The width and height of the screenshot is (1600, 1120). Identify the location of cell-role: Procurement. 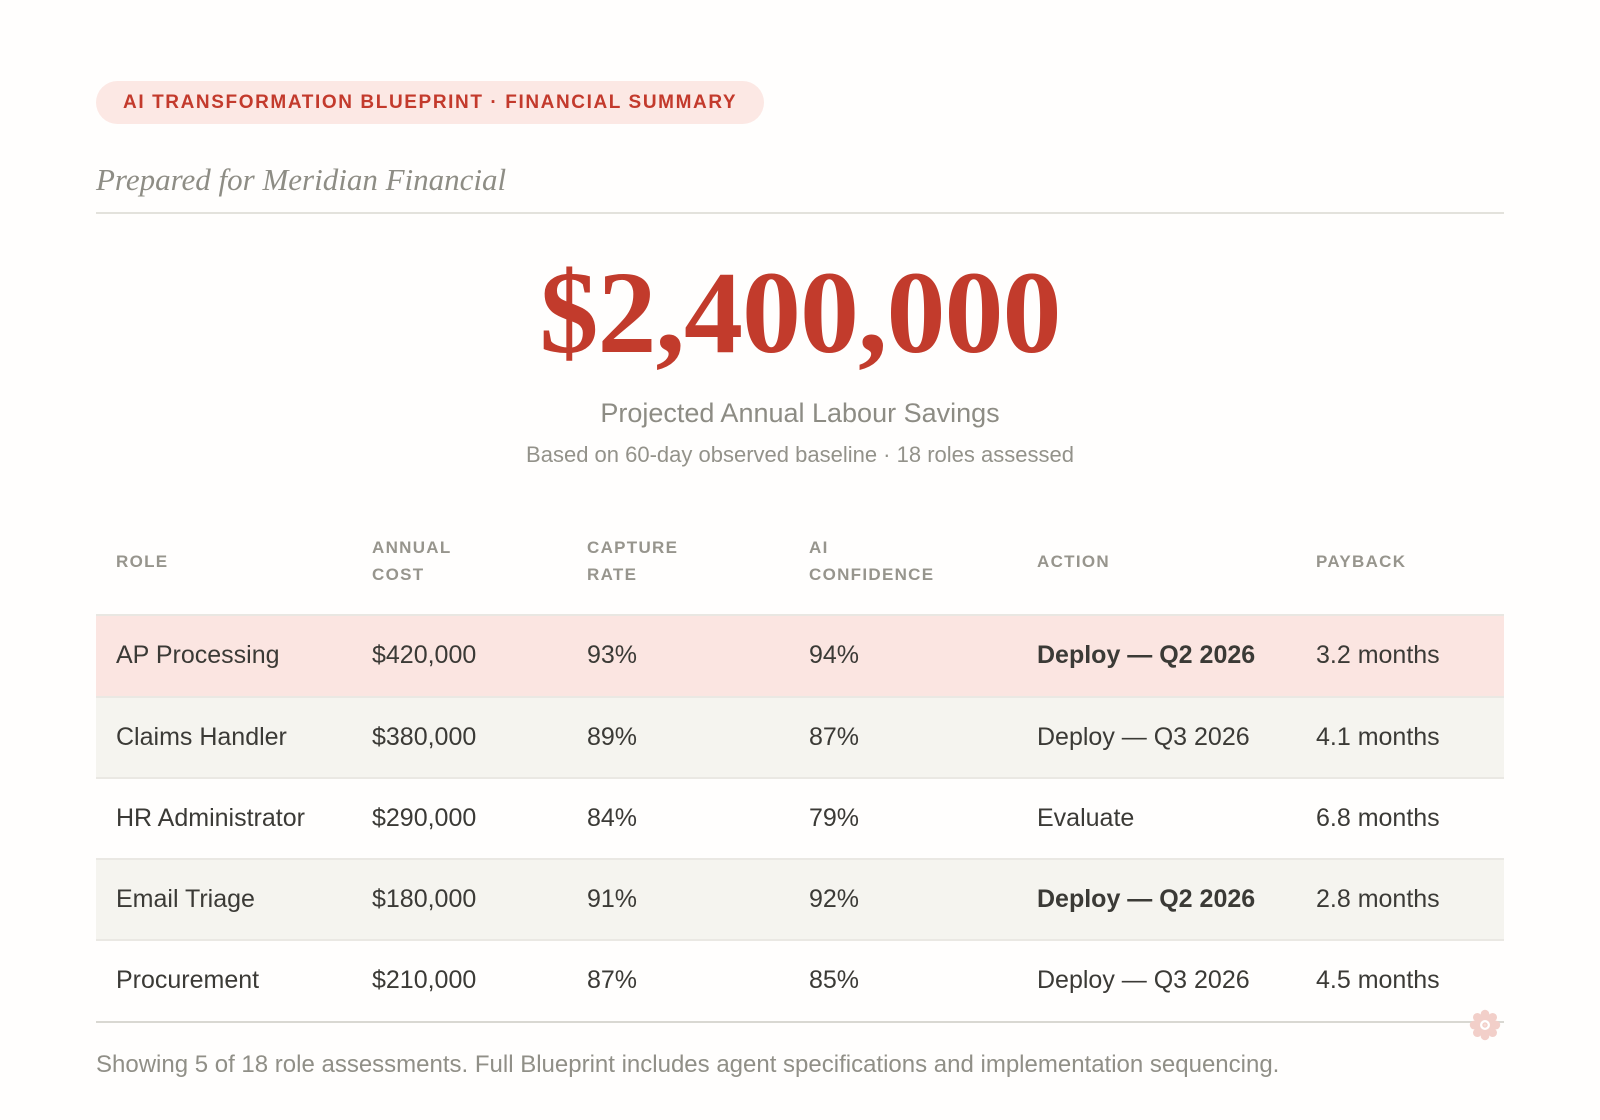
(188, 980).